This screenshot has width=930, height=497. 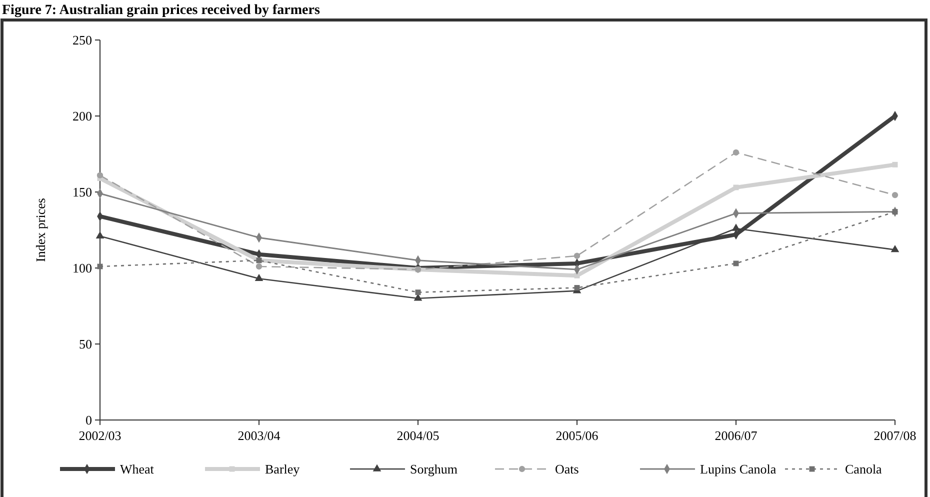 I want to click on x-tick-label: 2002/03, so click(x=100, y=435).